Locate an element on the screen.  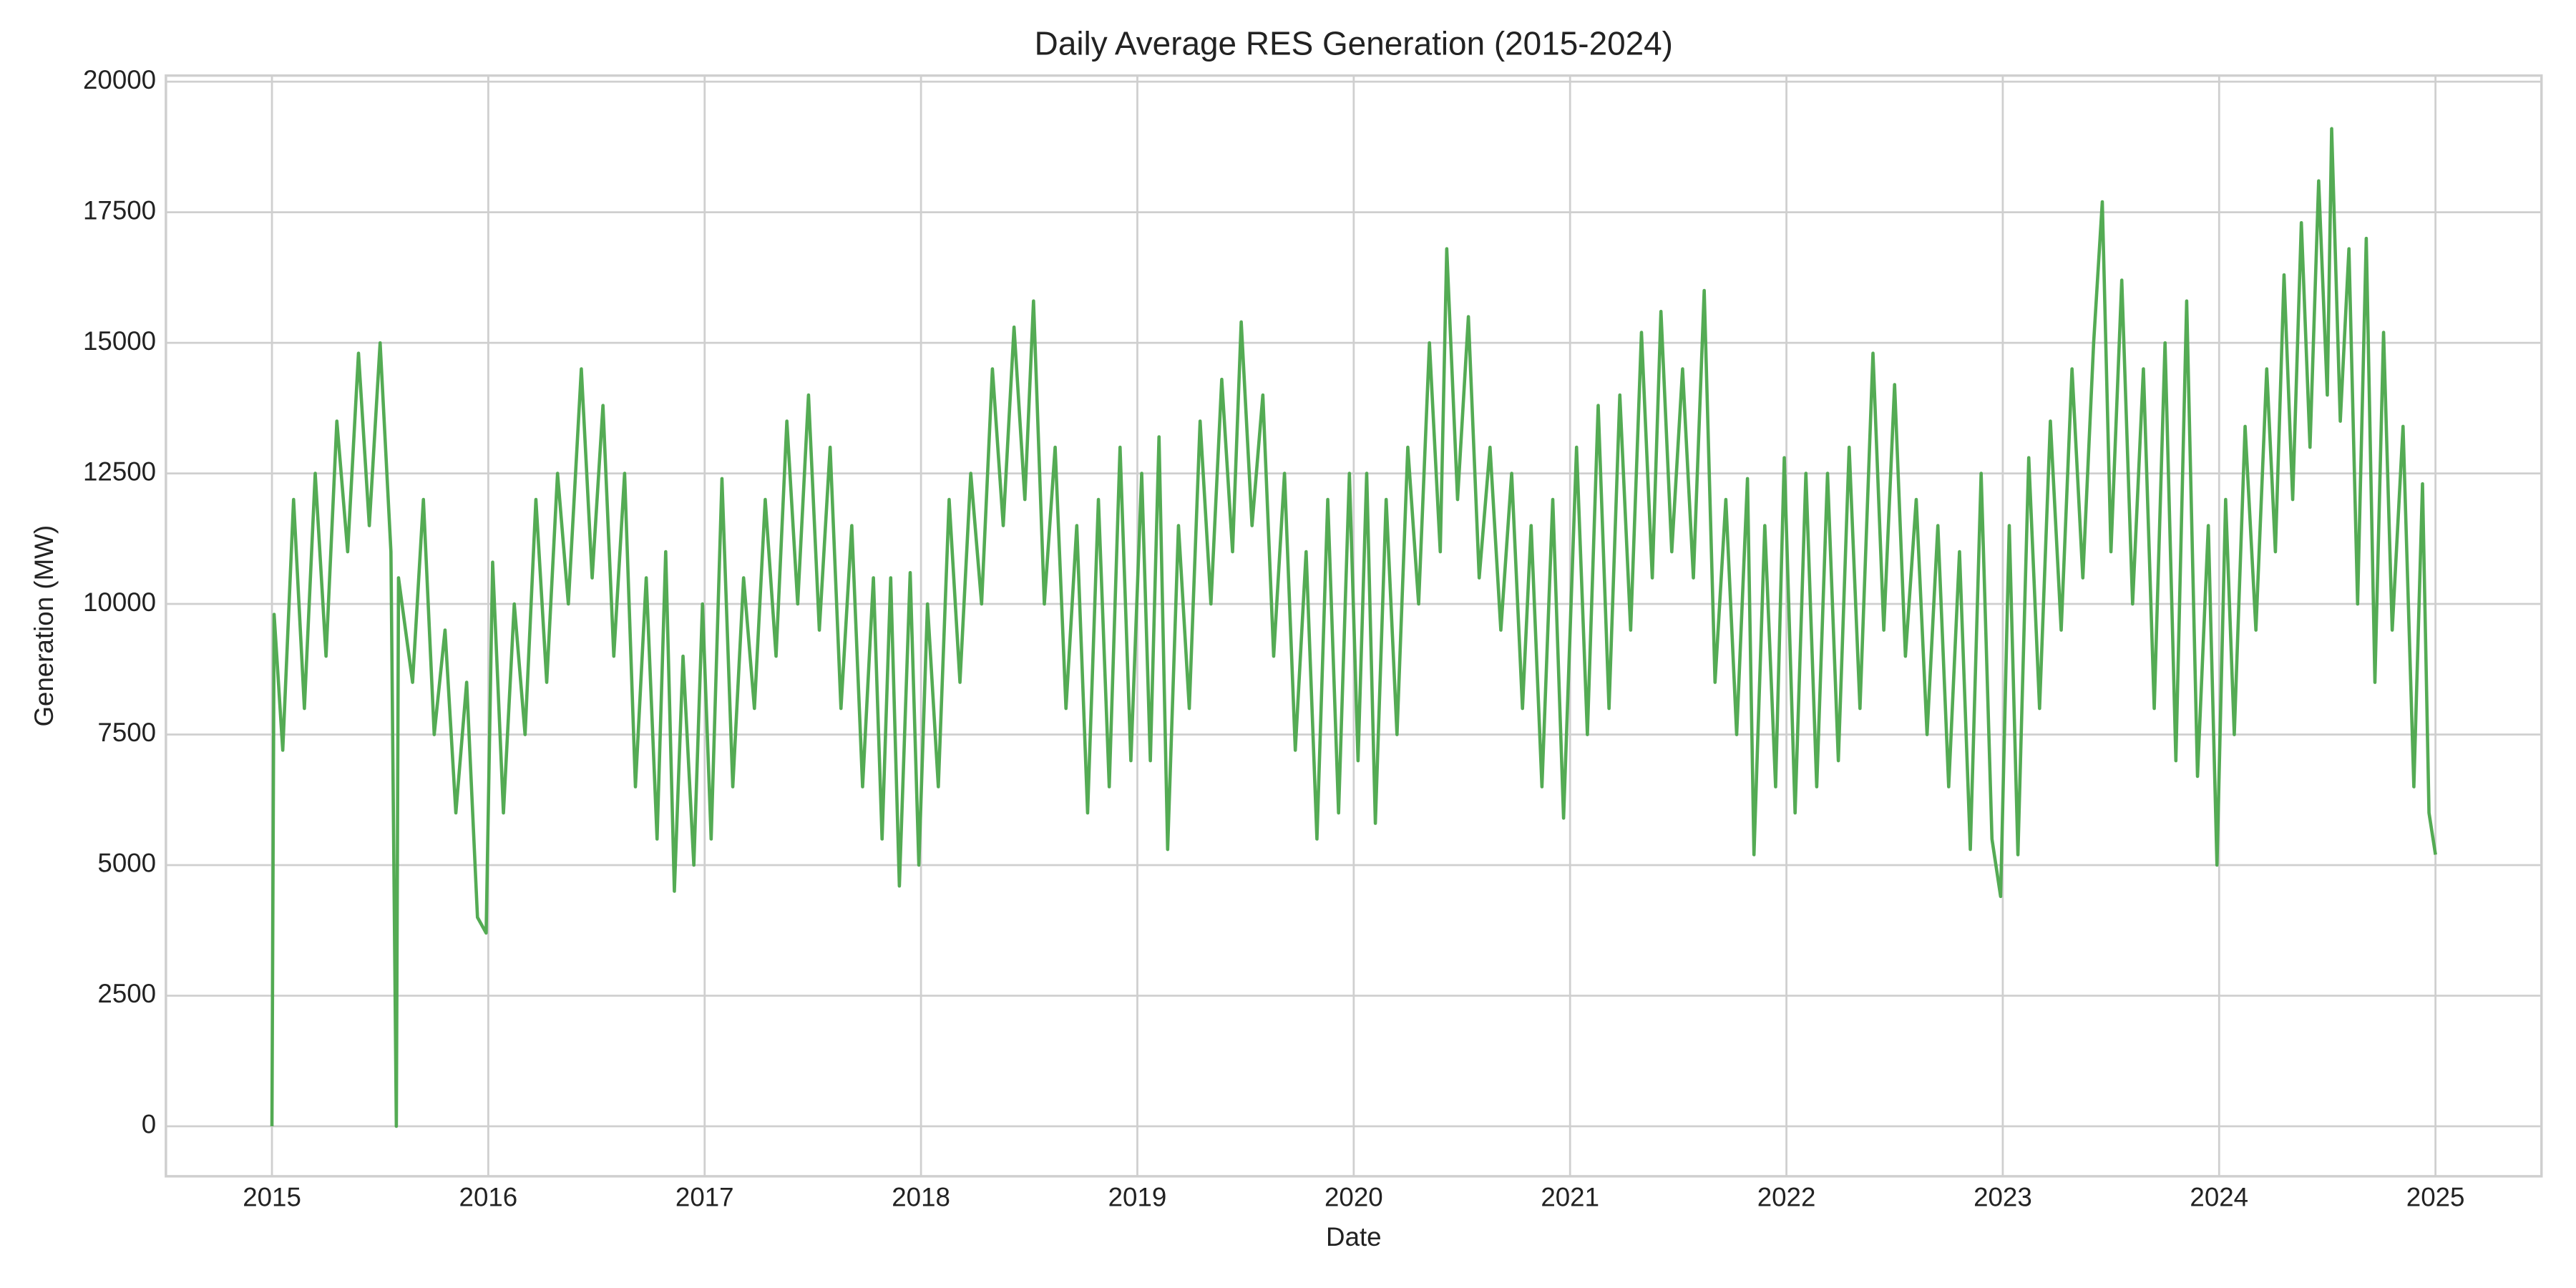
x-tick-label: 2023 is located at coordinates (2003, 1197).